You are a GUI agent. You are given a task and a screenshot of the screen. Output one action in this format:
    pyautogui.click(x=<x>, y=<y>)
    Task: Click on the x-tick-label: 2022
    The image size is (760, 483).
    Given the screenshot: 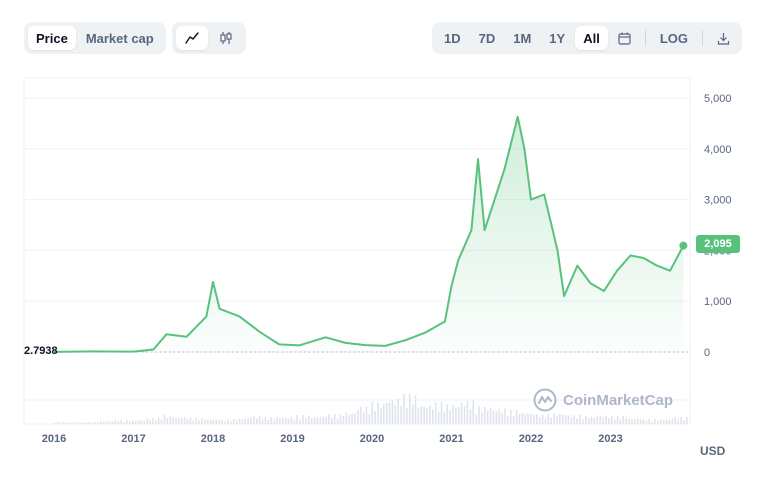 What is the action you would take?
    pyautogui.click(x=531, y=439)
    